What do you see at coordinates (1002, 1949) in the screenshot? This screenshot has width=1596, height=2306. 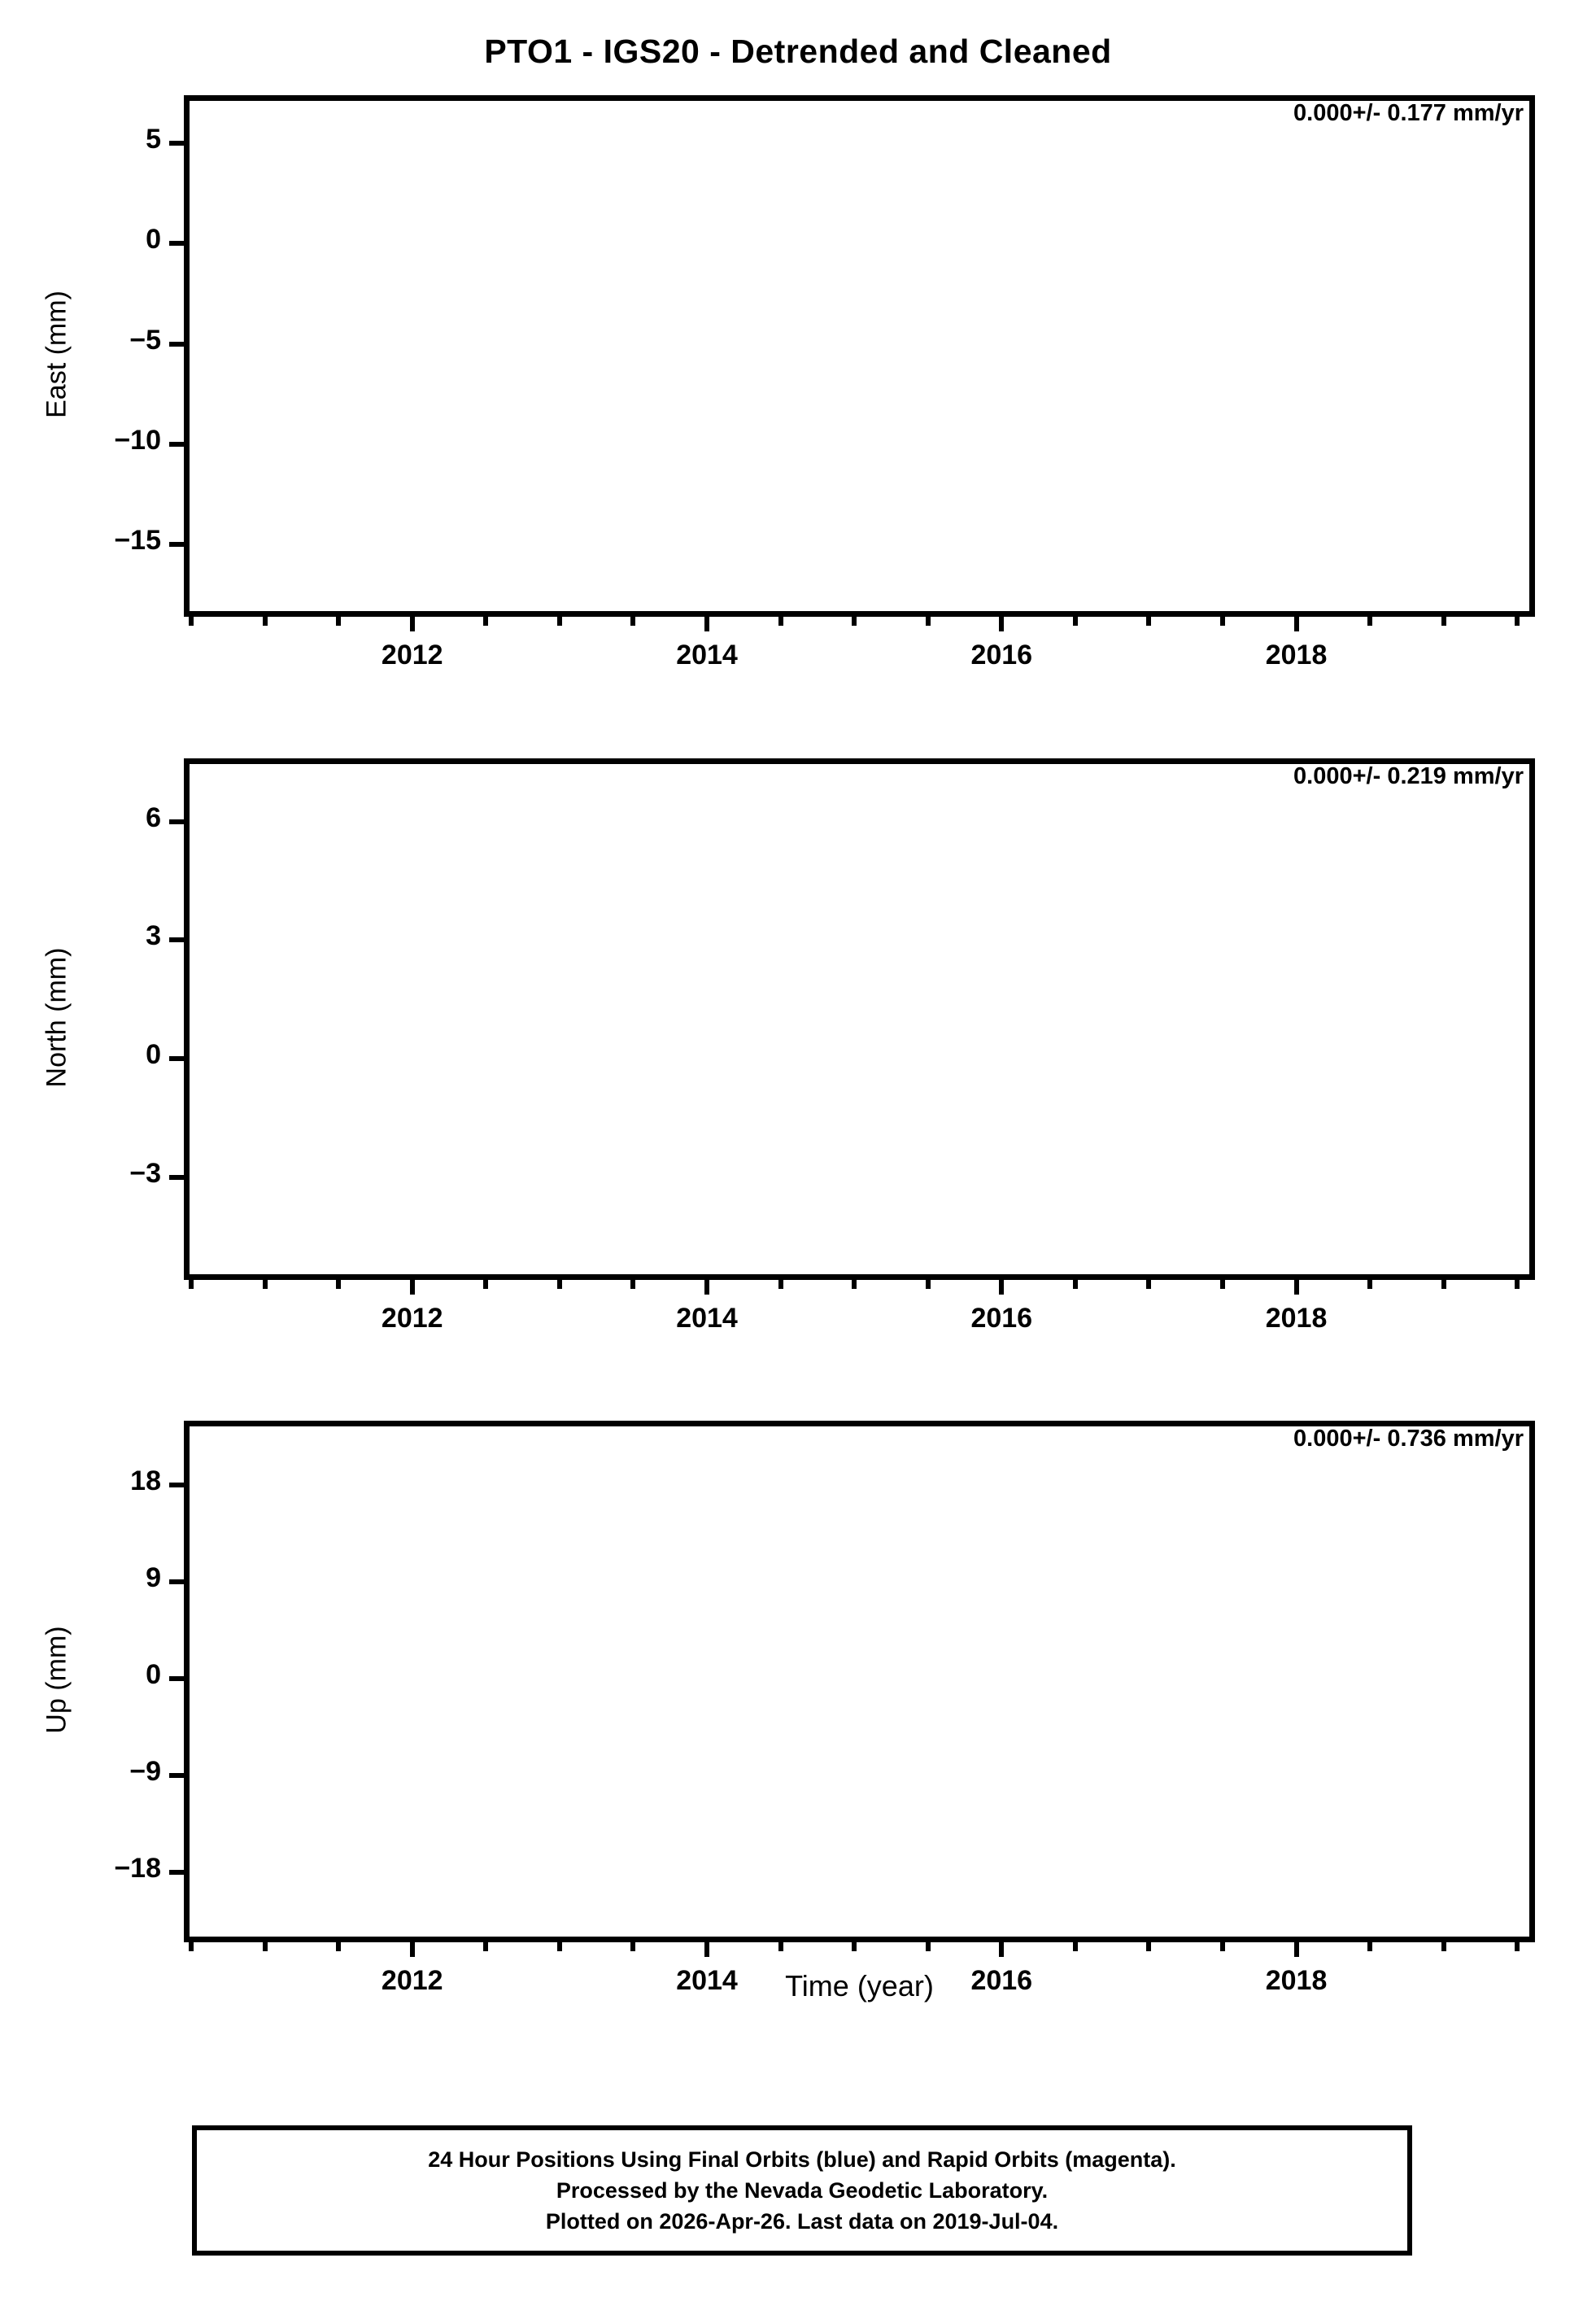 I see `x-tick-up-2016.0` at bounding box center [1002, 1949].